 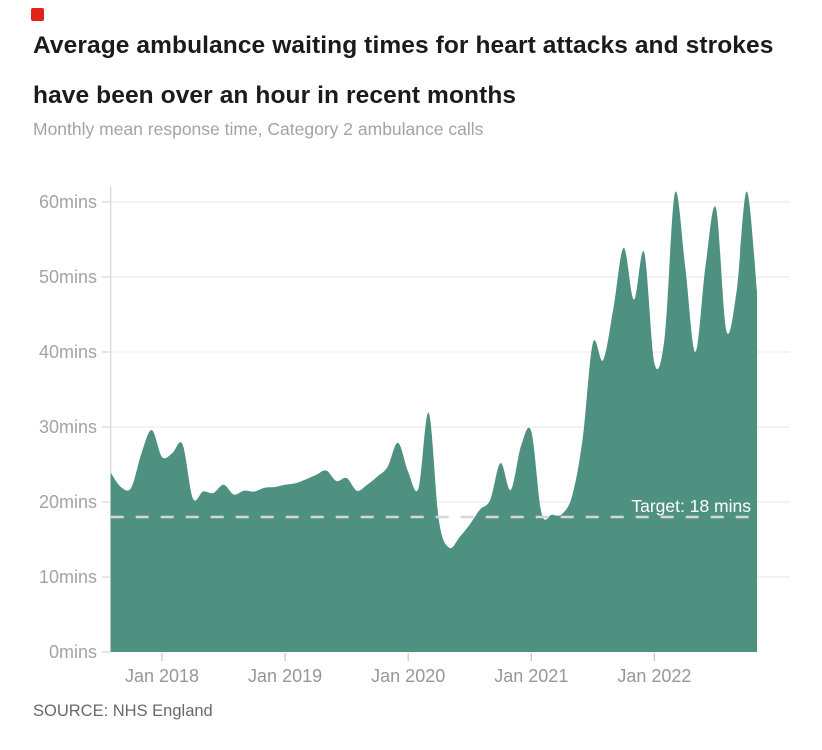 I want to click on y-axis-label: 0mins, so click(x=73, y=652).